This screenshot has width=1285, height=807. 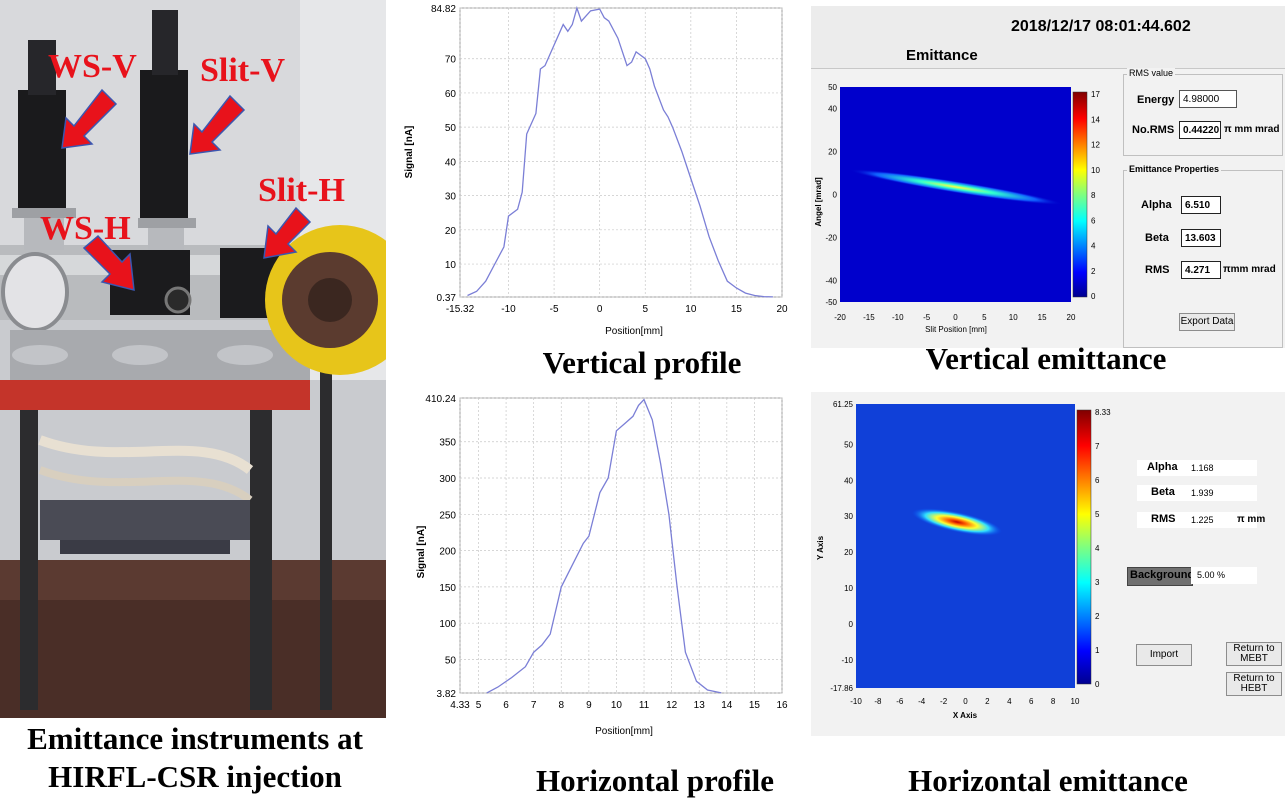 What do you see at coordinates (755, 705) in the screenshot?
I see `hp-xtick-label: 15` at bounding box center [755, 705].